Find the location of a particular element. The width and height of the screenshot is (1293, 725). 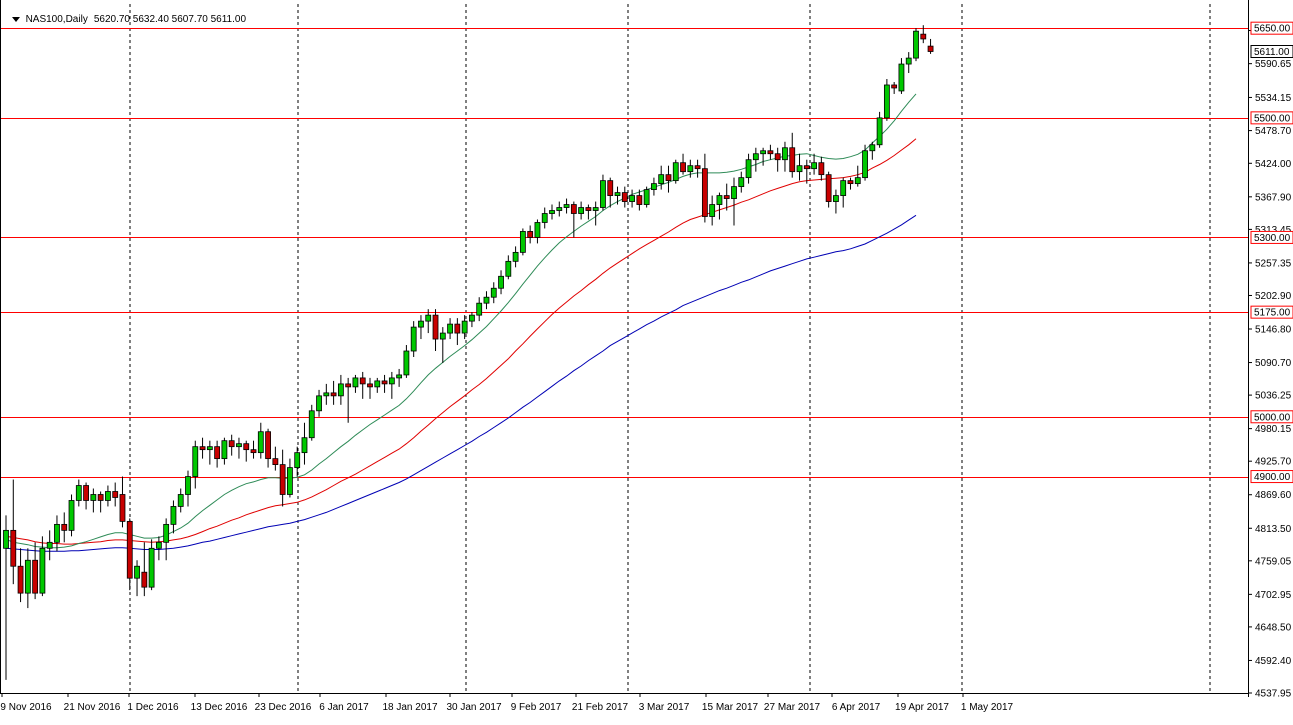

price-level-tag-label: 5650.00 is located at coordinates (1272, 29).